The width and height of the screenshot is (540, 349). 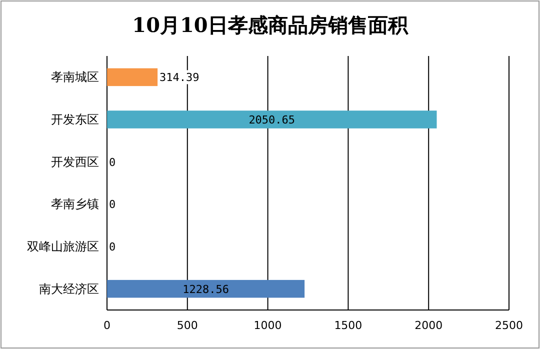 I want to click on y-tick-label: 开发东区, so click(x=75, y=119).